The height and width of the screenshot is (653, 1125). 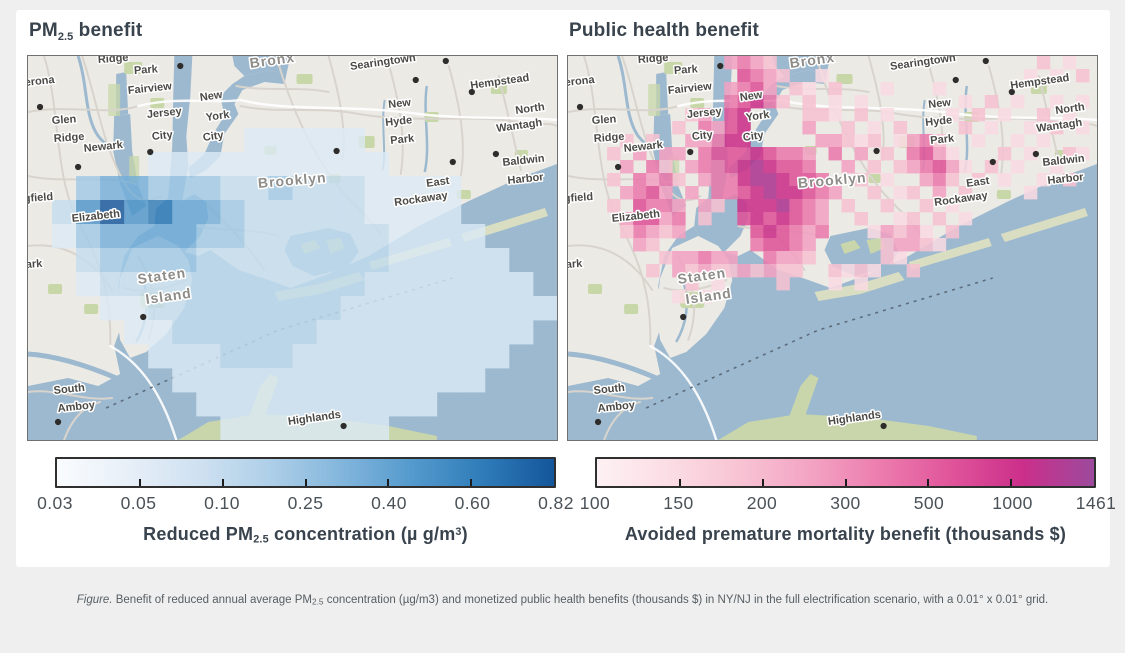 I want to click on colorbar-tick-label: 100, so click(x=595, y=503).